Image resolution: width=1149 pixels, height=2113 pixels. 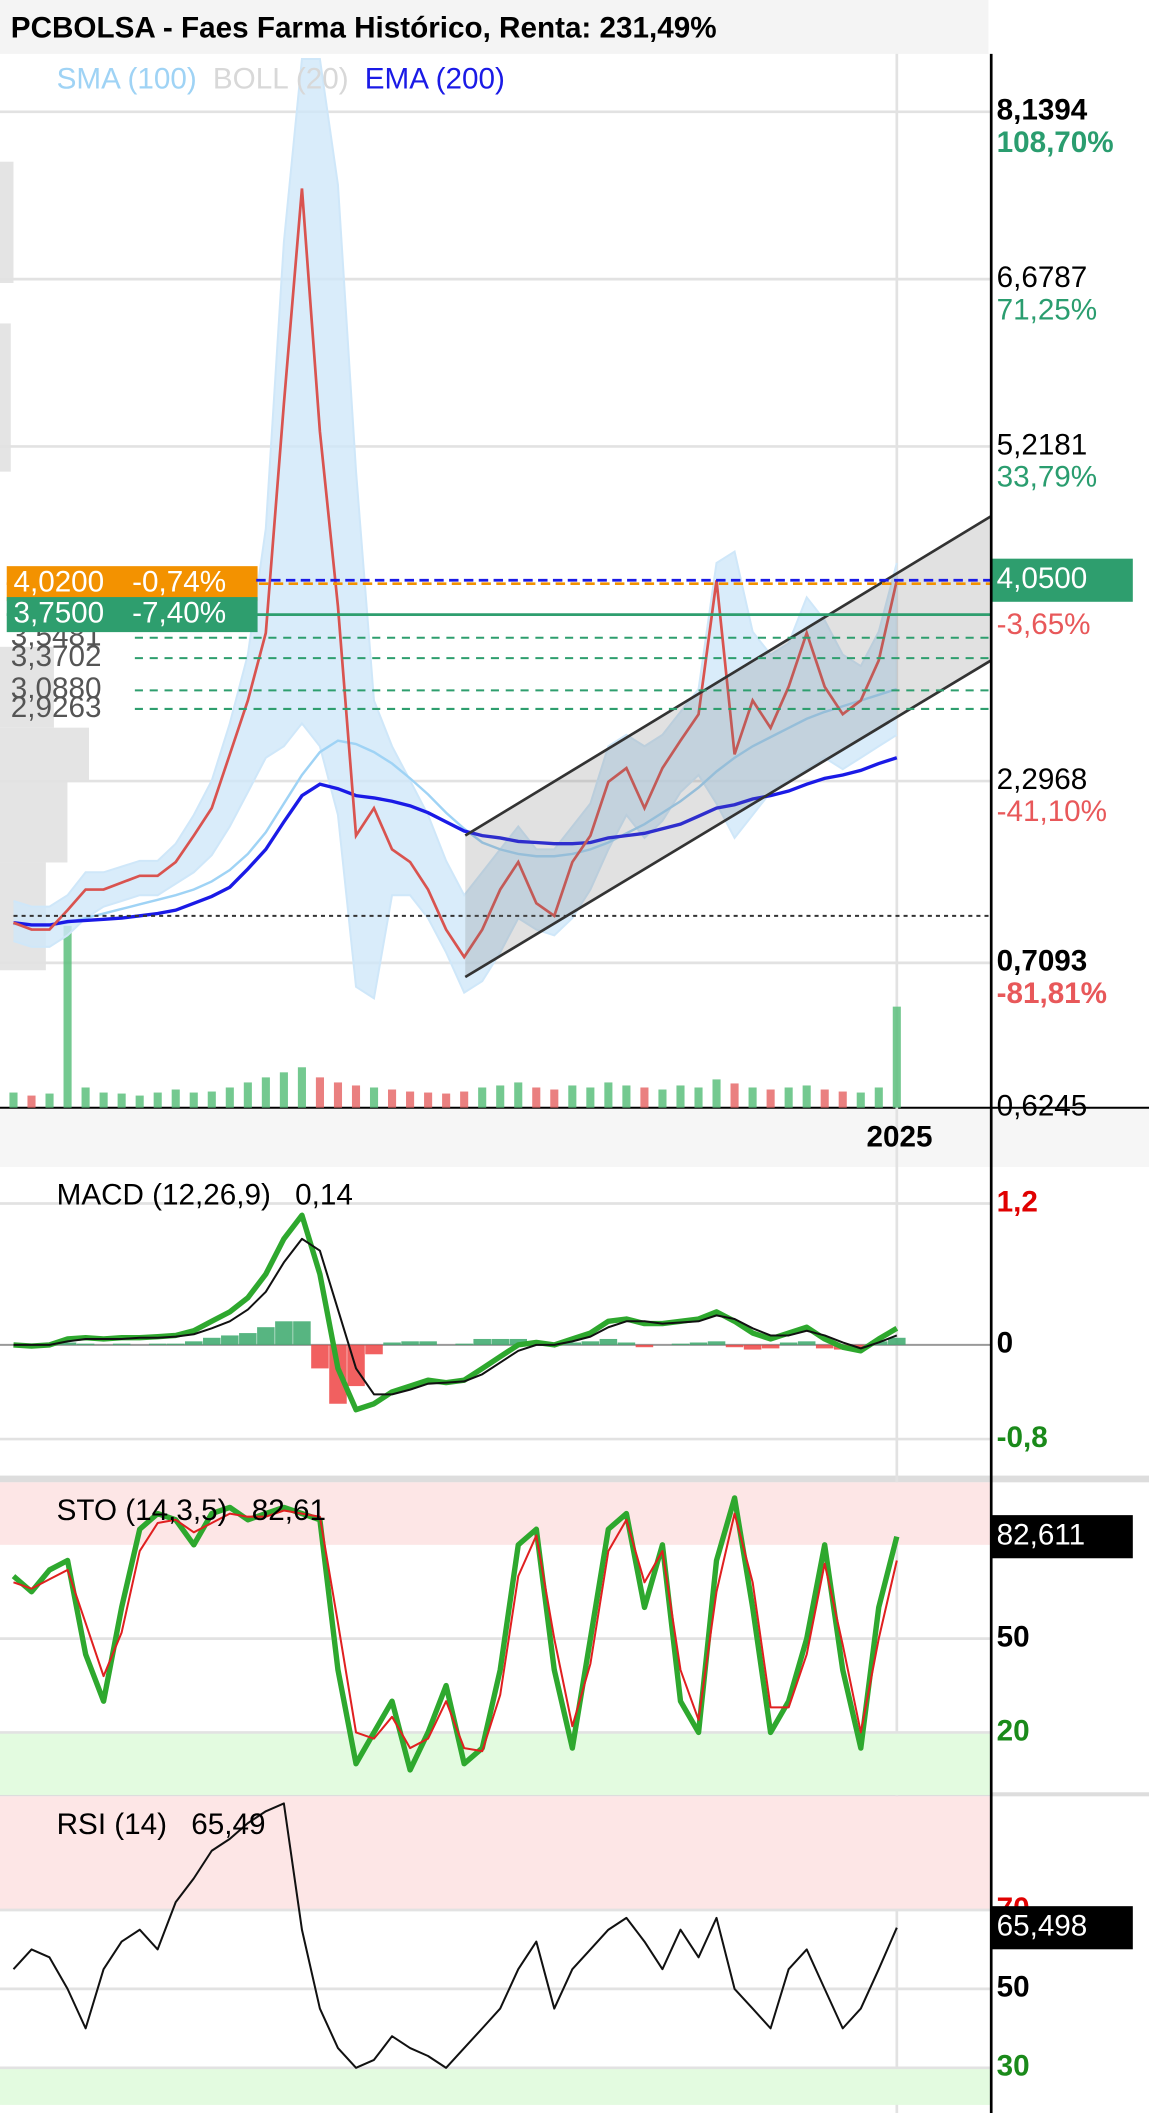 I want to click on panel-value: 82,61, so click(x=289, y=1510).